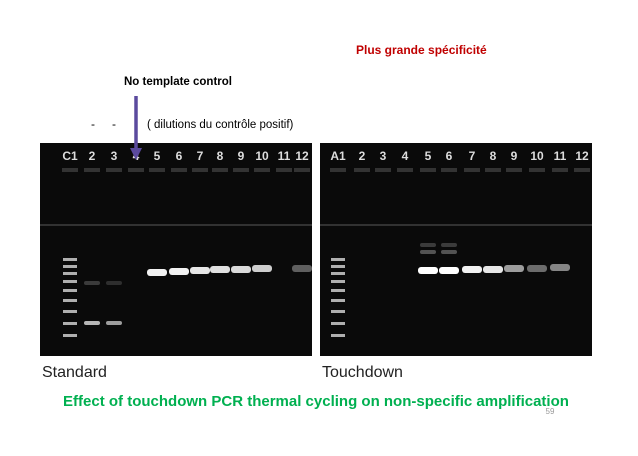 The width and height of the screenshot is (638, 456). Describe the element at coordinates (362, 372) in the screenshot. I see `gel-label: Touchdown` at that location.